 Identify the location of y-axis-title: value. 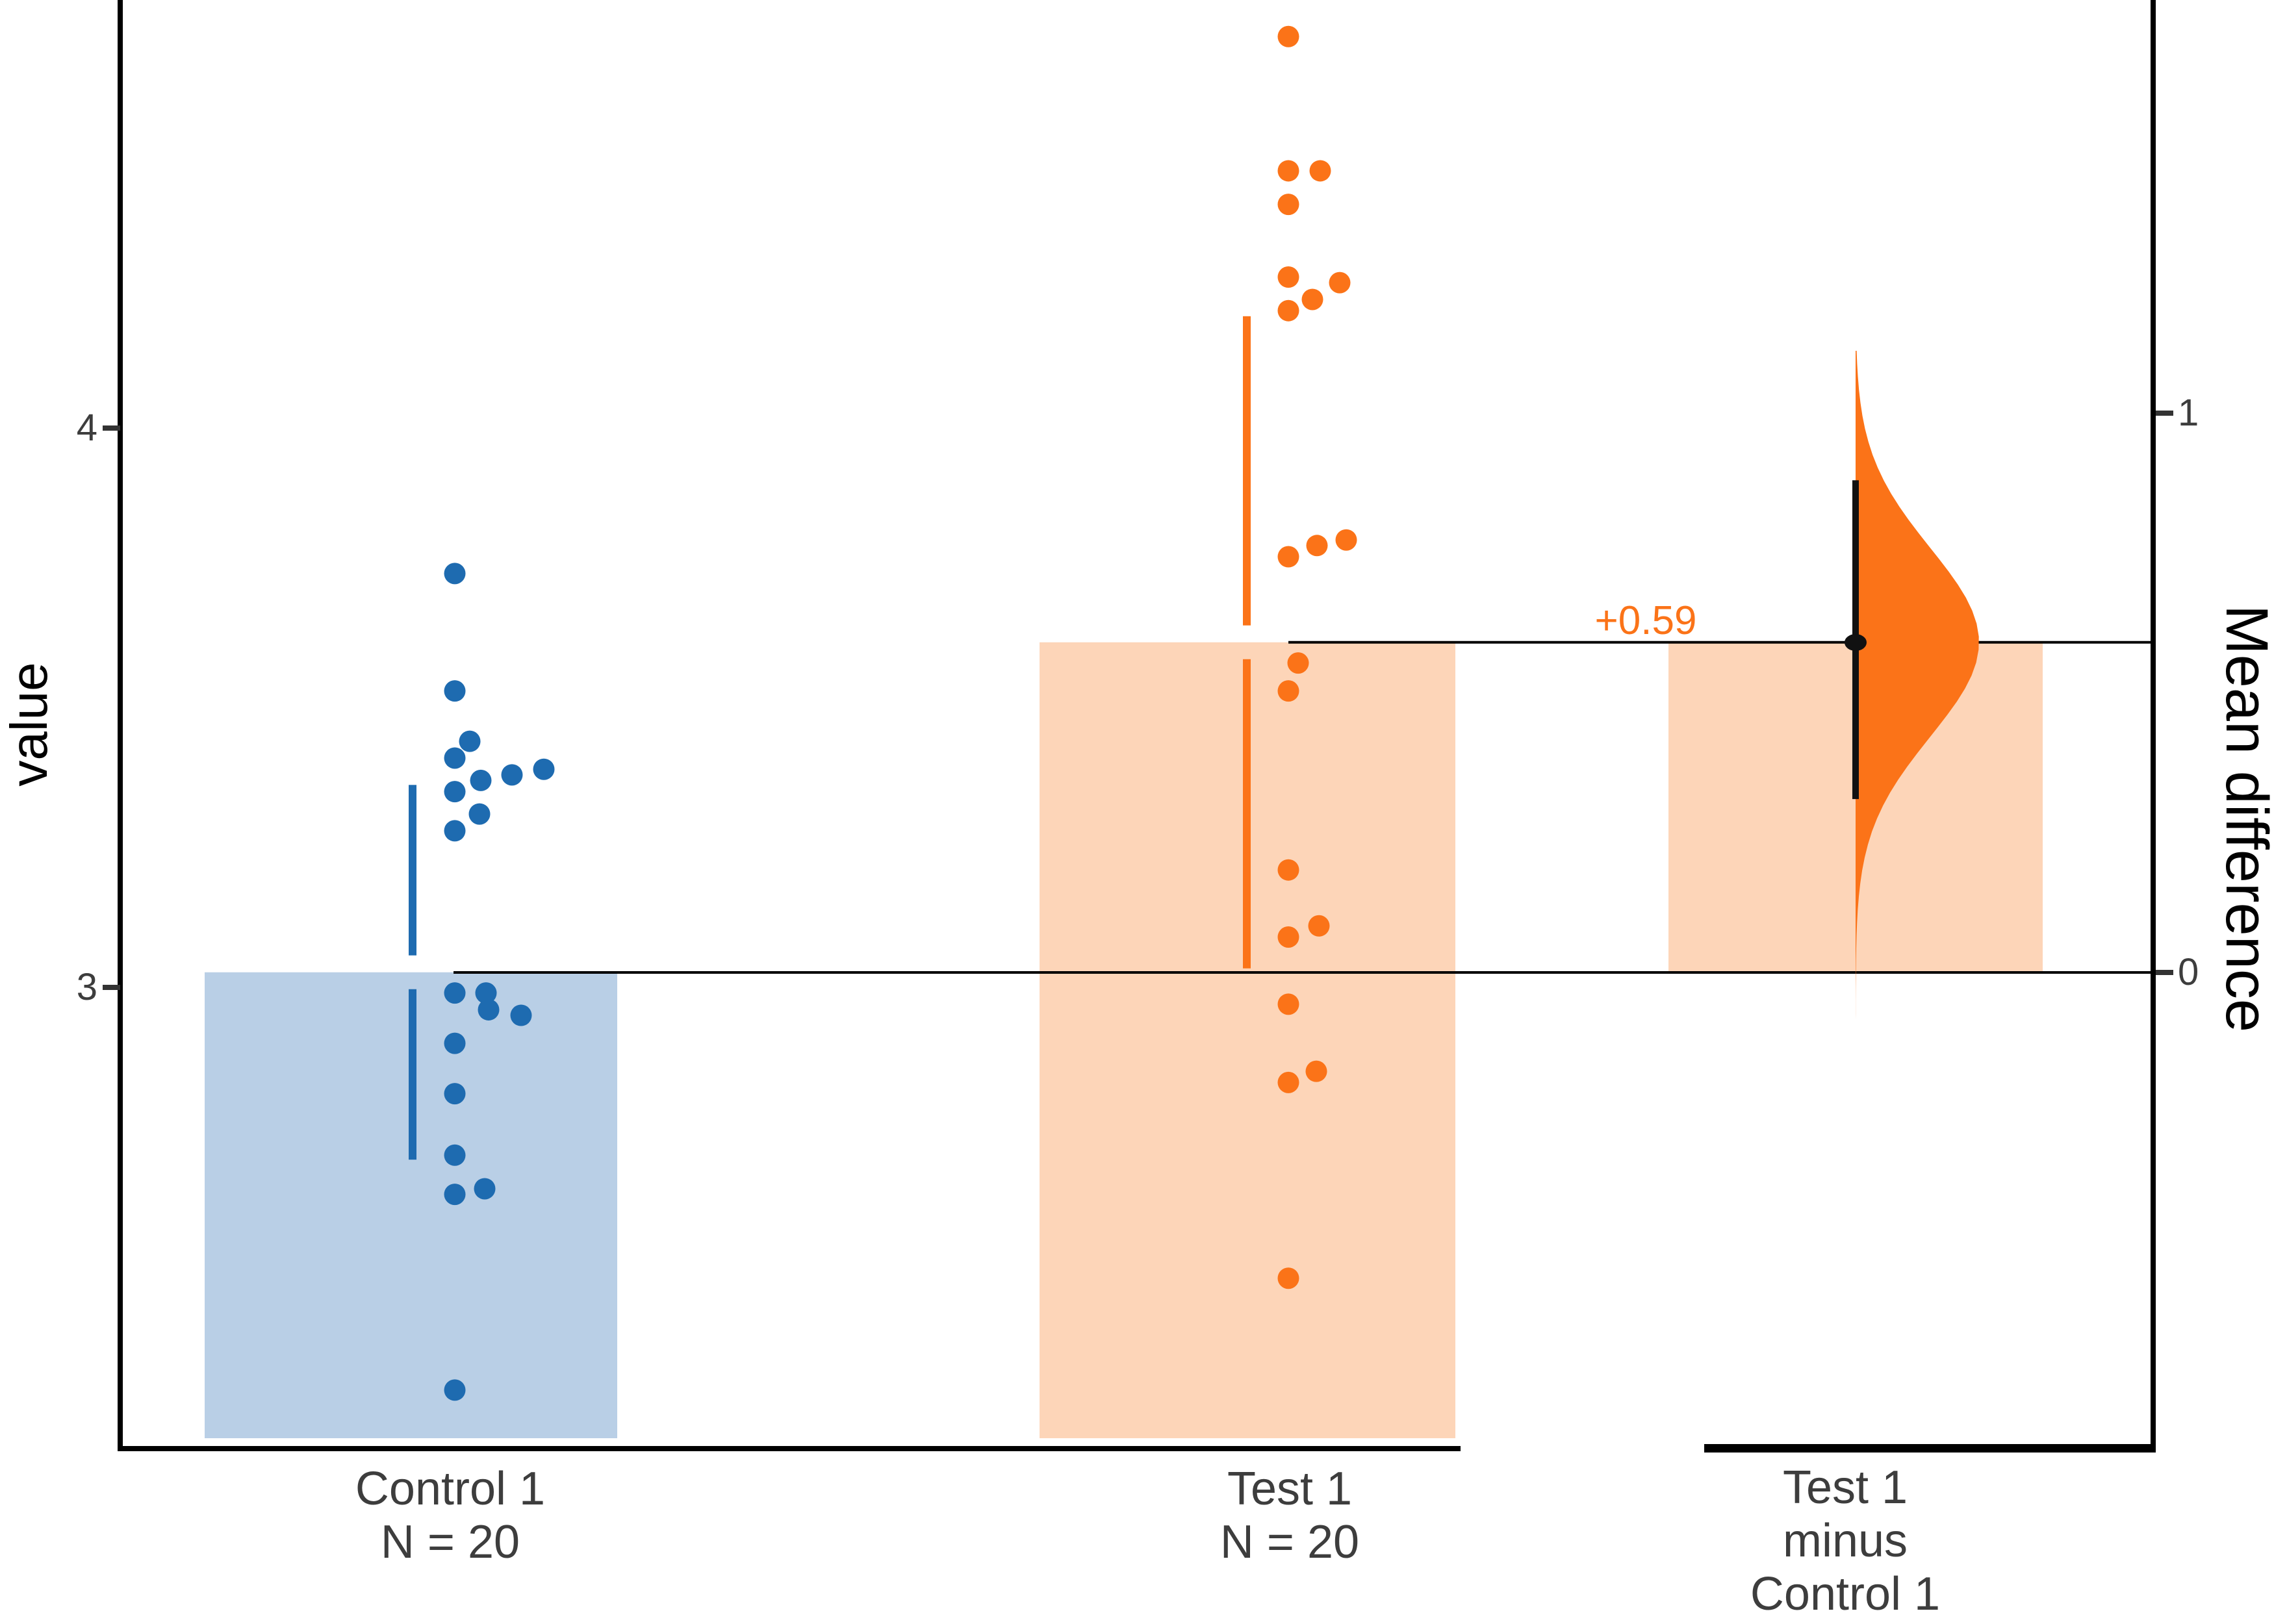
(29, 724).